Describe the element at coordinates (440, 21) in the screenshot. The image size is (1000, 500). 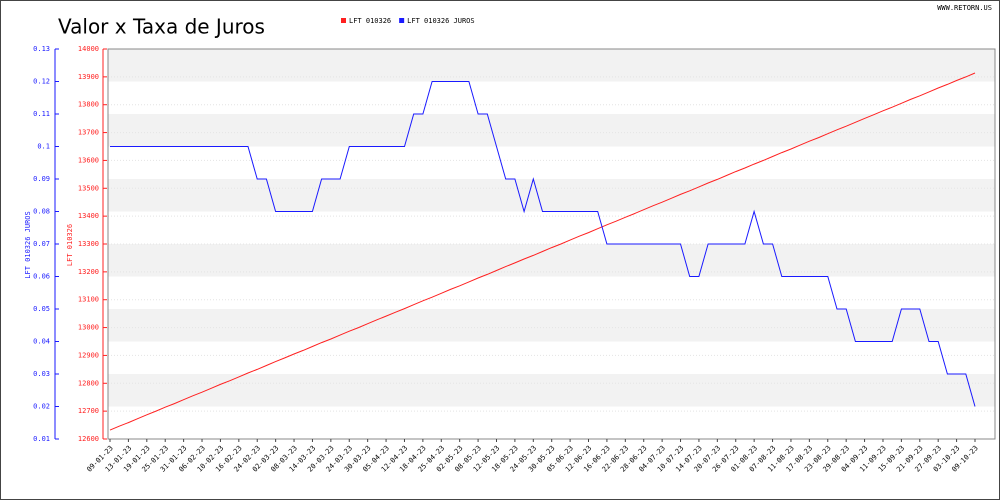
I see `legend-label: LFT 010326 JUROS` at that location.